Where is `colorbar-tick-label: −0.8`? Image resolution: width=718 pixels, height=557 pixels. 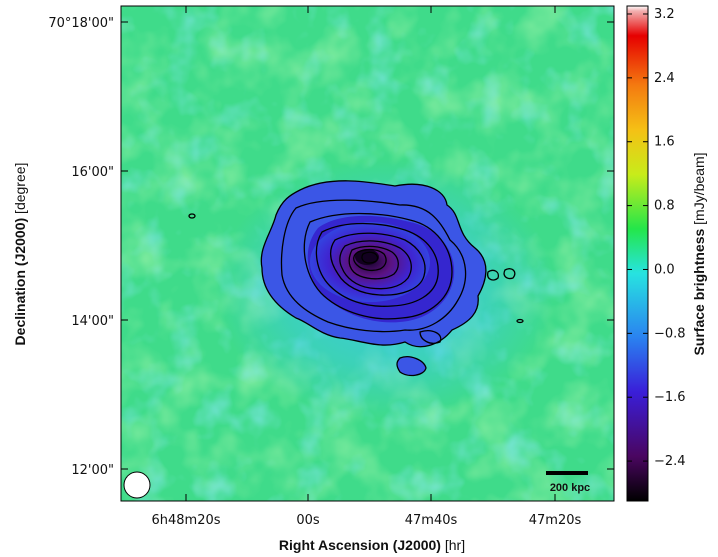 colorbar-tick-label: −0.8 is located at coordinates (670, 333).